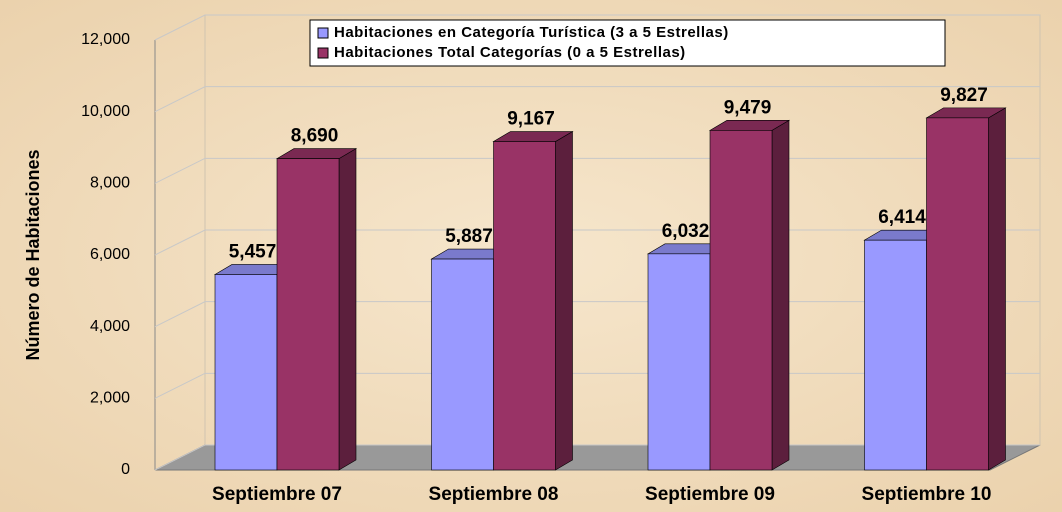 This screenshot has width=1062, height=512. What do you see at coordinates (686, 231) in the screenshot?
I see `value-label: 6,032` at bounding box center [686, 231].